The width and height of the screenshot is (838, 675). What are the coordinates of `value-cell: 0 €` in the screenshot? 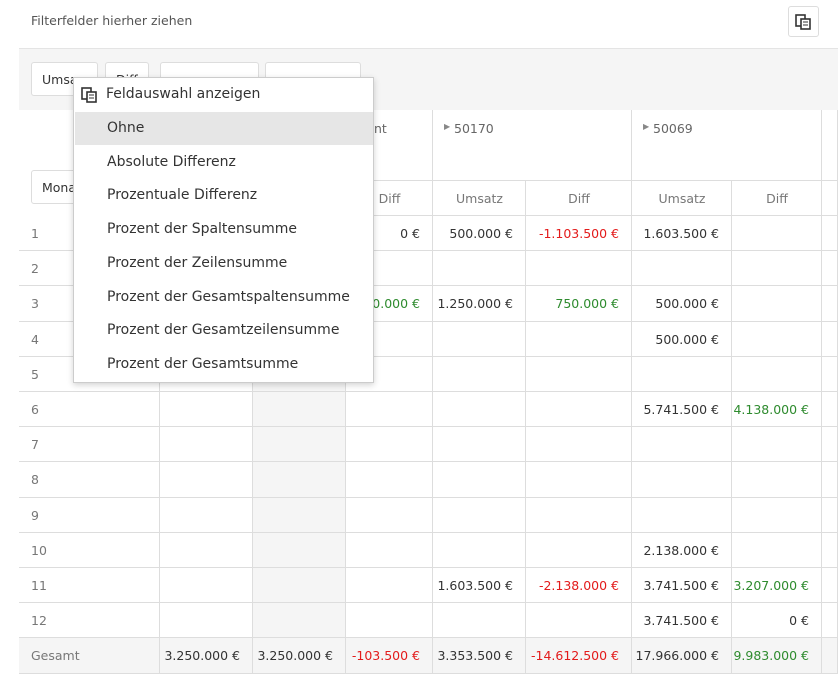 It's located at (777, 621).